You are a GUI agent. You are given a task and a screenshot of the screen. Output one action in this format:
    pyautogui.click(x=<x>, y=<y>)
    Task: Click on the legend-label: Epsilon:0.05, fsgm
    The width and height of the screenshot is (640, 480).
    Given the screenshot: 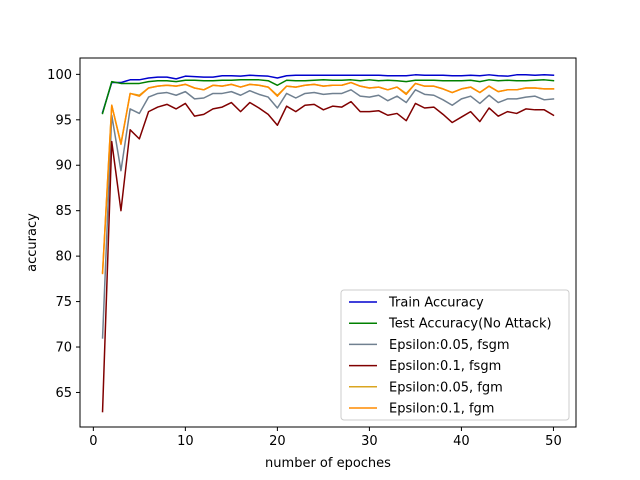 What is the action you would take?
    pyautogui.click(x=449, y=345)
    